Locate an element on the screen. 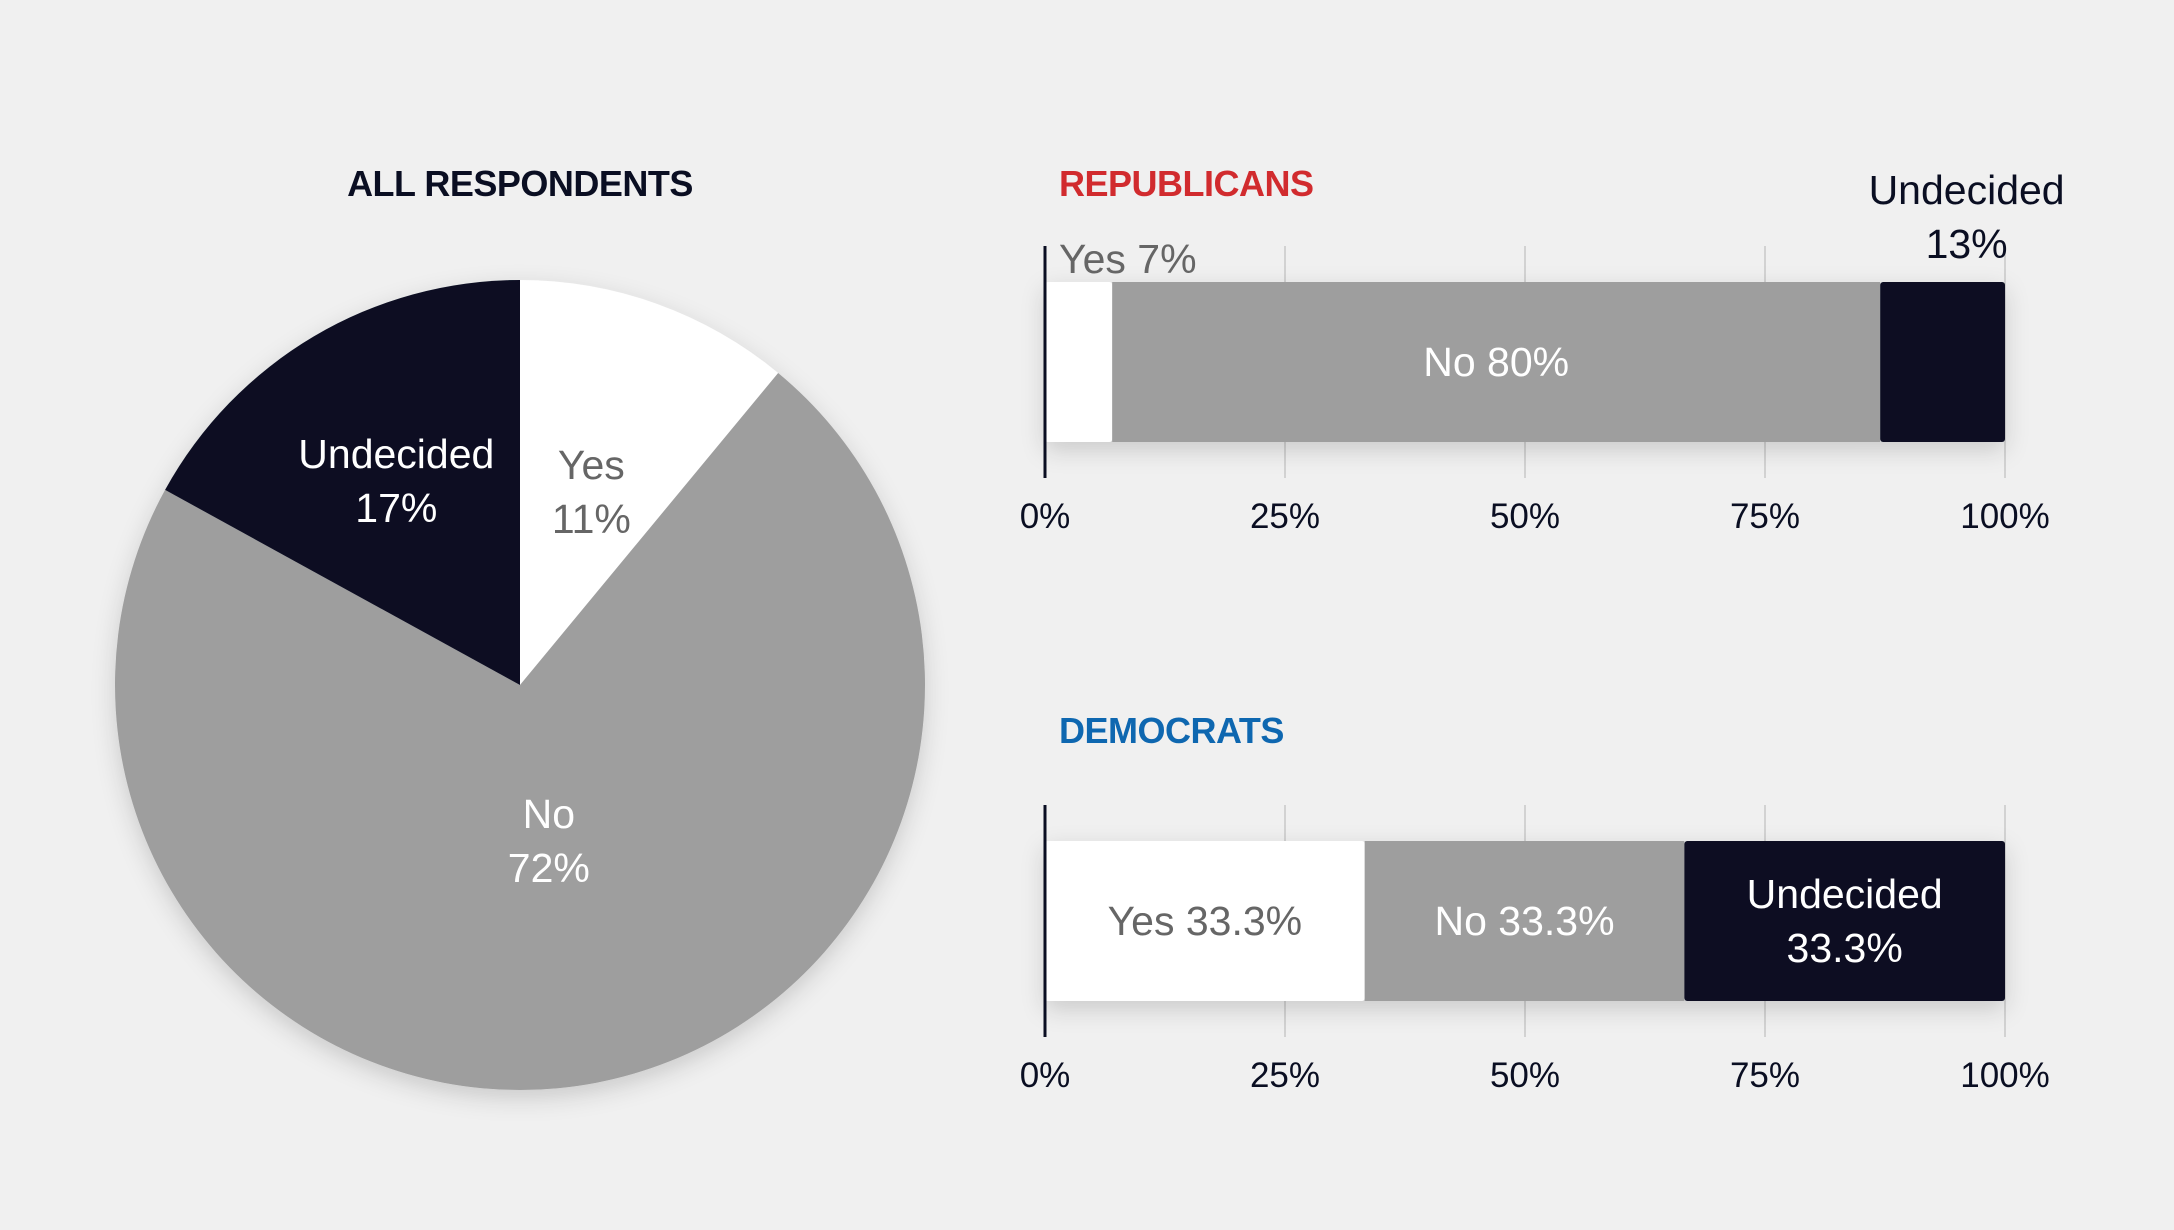  republicans-bars is located at coordinates (1525, 362).